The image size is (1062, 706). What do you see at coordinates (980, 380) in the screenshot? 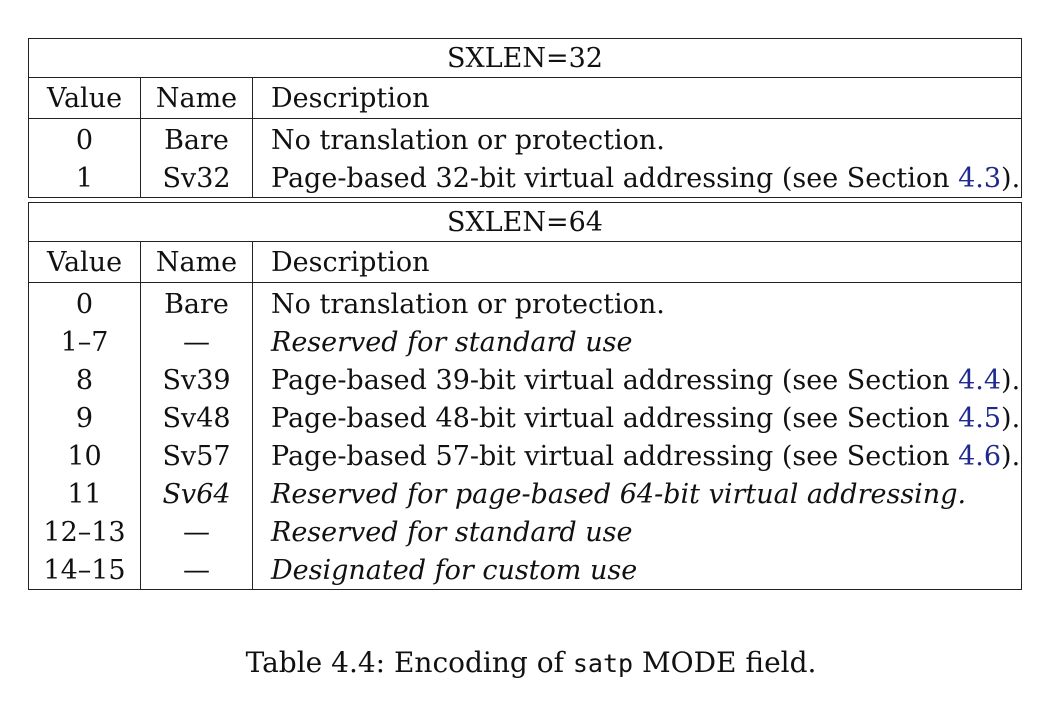
I see `section-link: 4.4` at bounding box center [980, 380].